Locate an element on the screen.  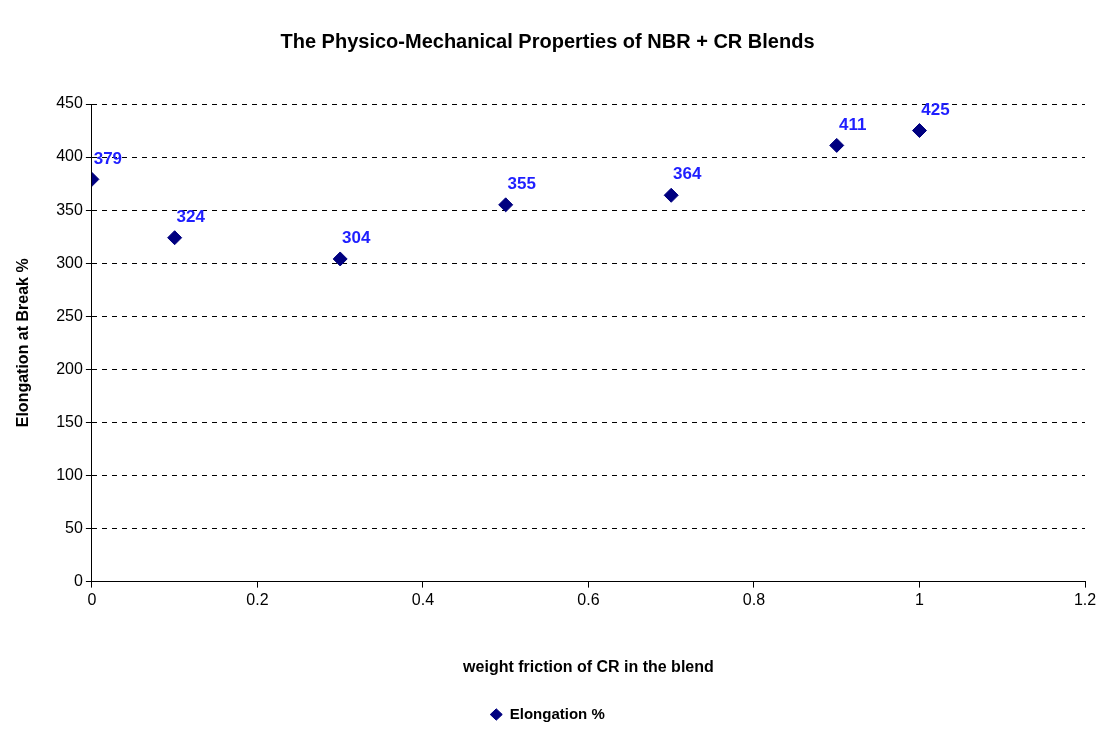
y-tick-label: 100 is located at coordinates (69, 474).